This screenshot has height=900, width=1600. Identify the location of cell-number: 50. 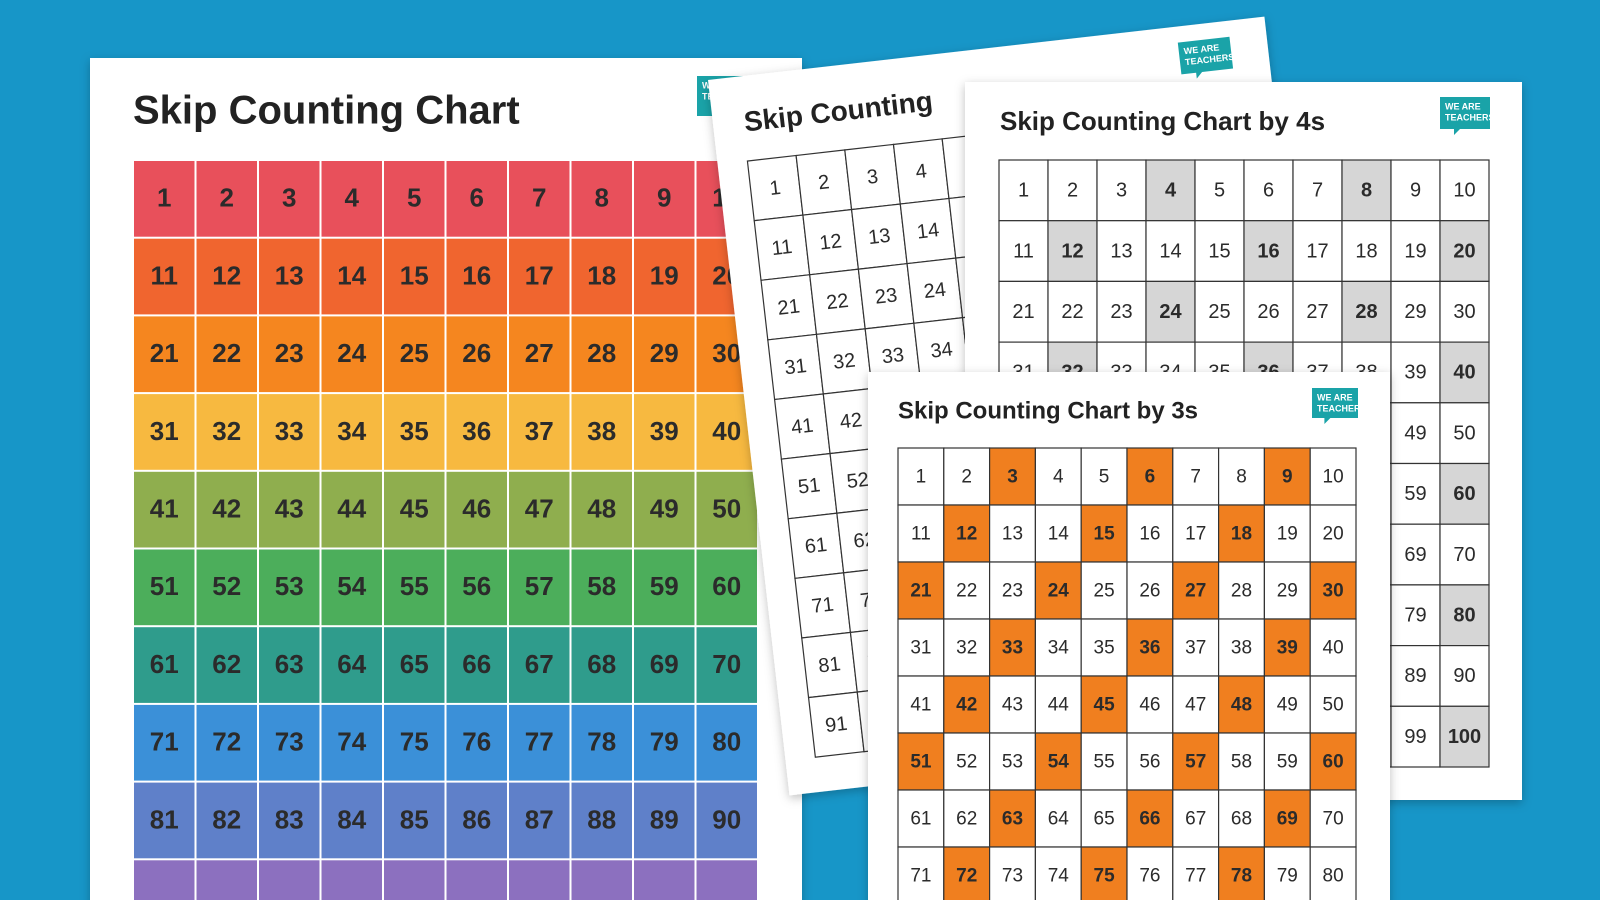
(1333, 705).